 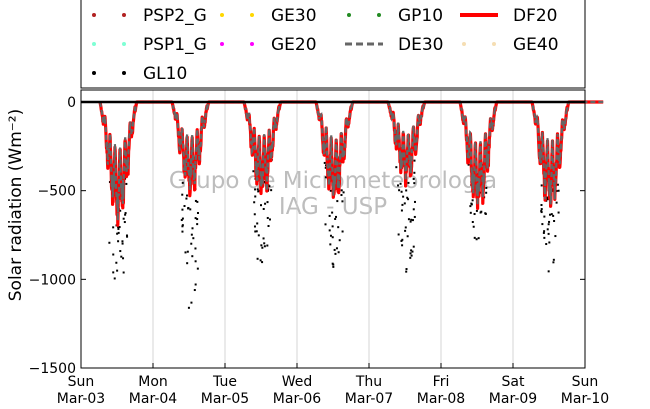 I want to click on legend-item: GE40, so click(x=510, y=45).